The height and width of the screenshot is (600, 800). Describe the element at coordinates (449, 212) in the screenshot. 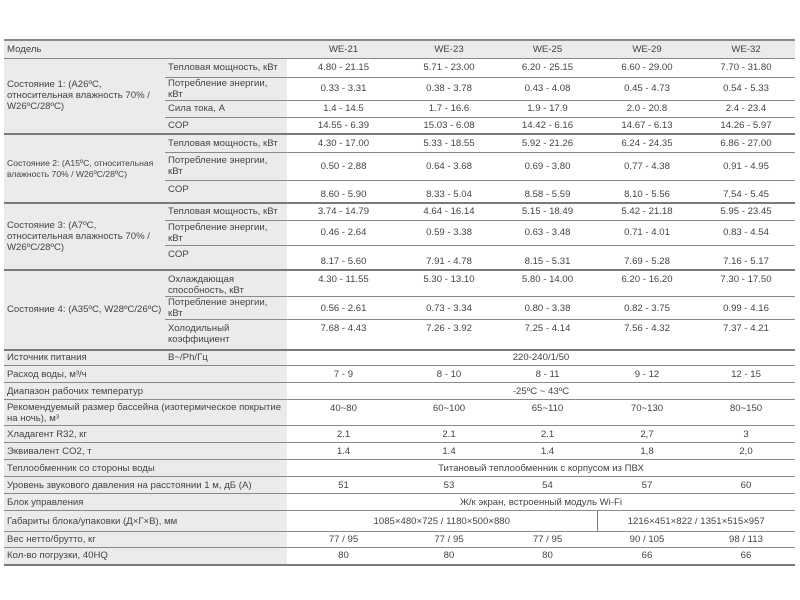

I see `value-cell: 4.64 - 16.14` at that location.